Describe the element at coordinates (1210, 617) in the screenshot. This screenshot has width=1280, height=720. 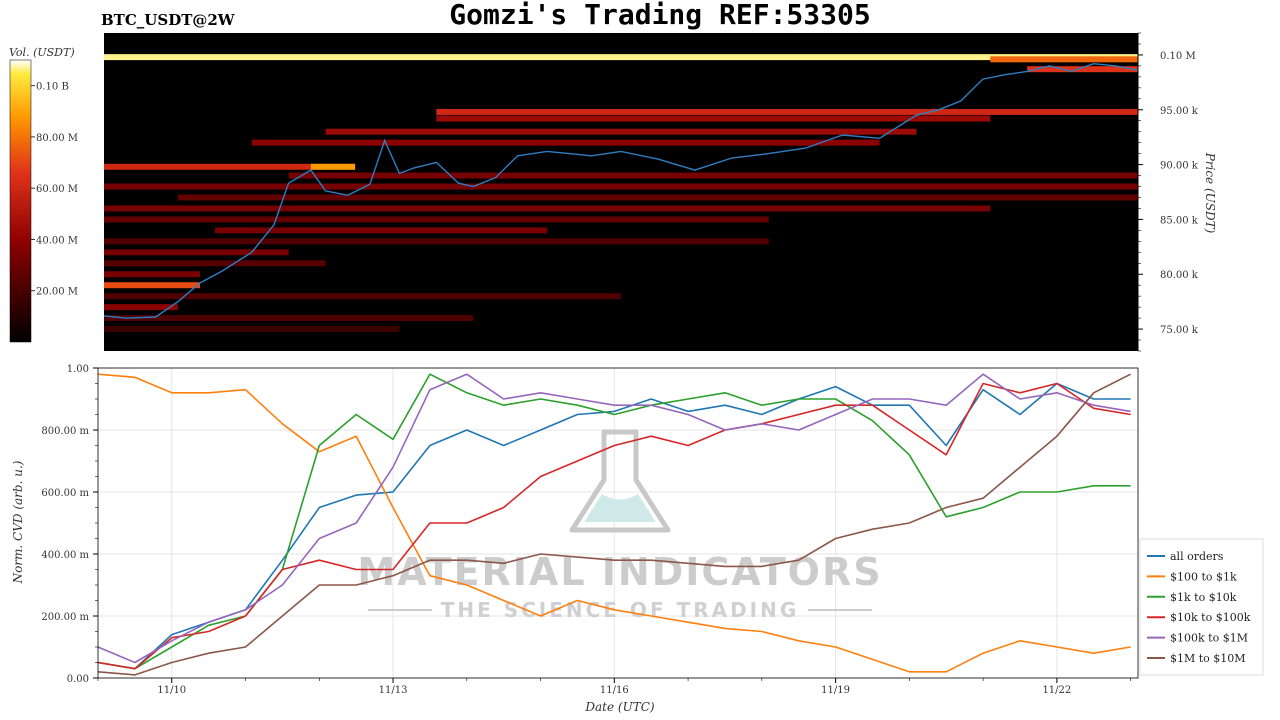
I see `legend-entry: $10k to $100k` at that location.